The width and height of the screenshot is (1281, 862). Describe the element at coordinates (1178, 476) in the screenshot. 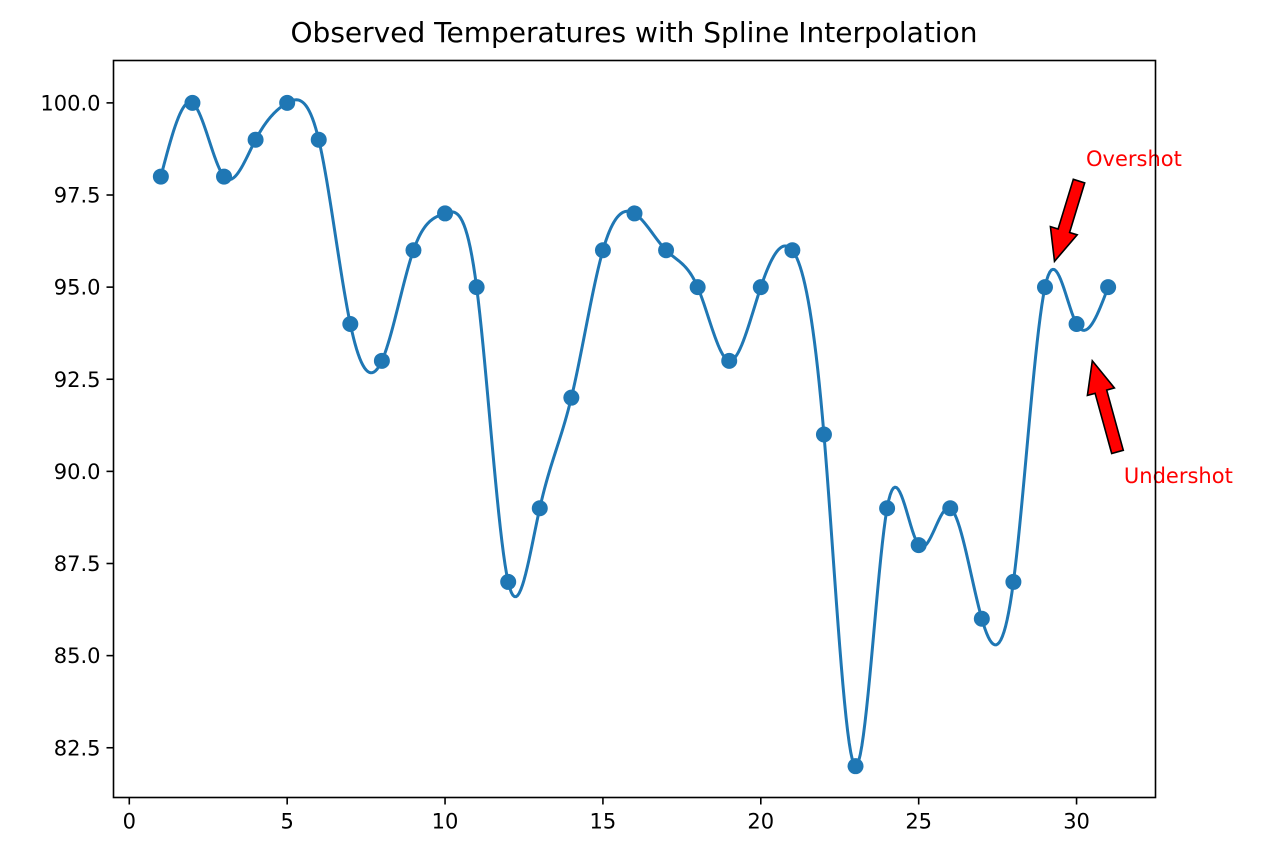

I see `annotation-label: Undershot` at that location.